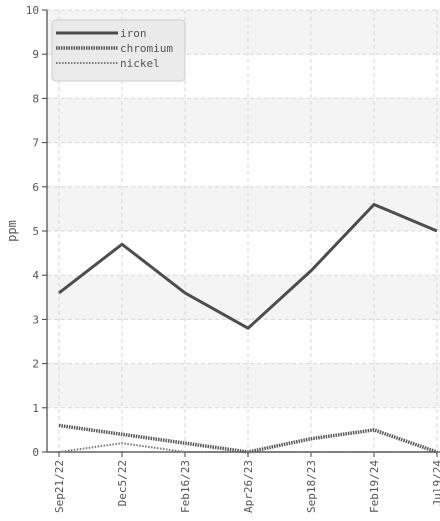 This screenshot has width=440, height=521. What do you see at coordinates (435, 483) in the screenshot?
I see `x-tick-label: Jul9/24` at bounding box center [435, 483].